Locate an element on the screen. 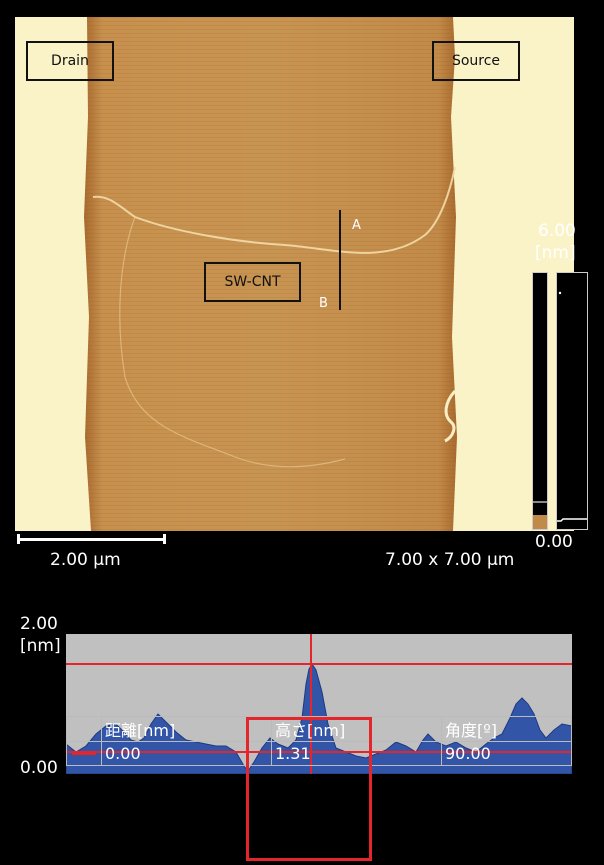  col-height-header: 高さ[nm] is located at coordinates (356, 729).